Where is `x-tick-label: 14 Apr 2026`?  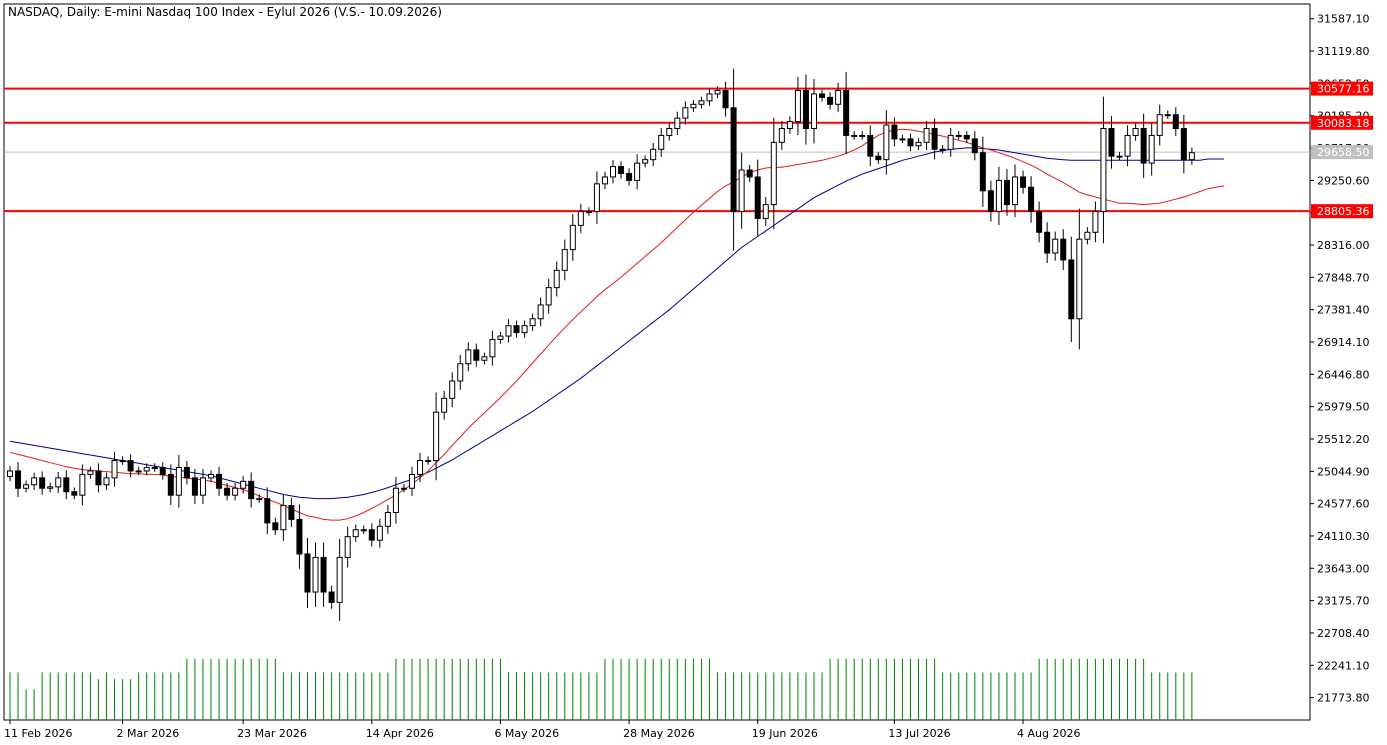 x-tick-label: 14 Apr 2026 is located at coordinates (400, 733).